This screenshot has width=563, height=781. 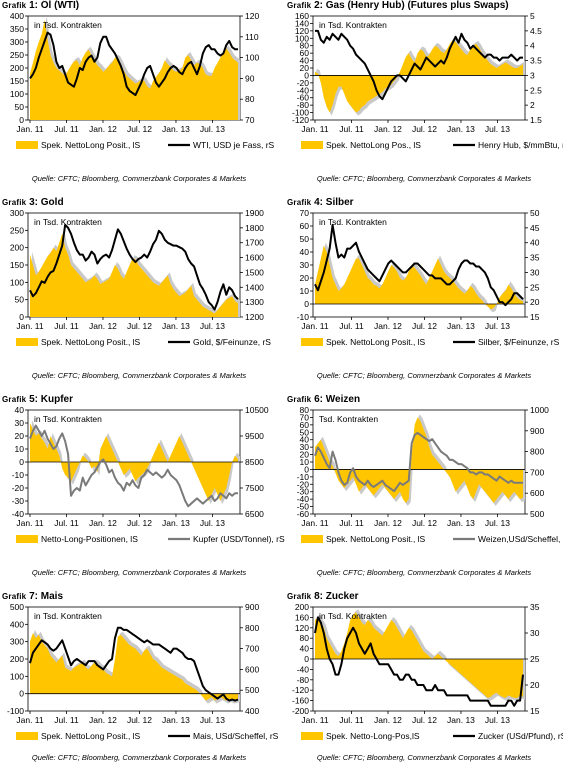 I want to click on tick-label-right: 500, so click(x=252, y=690).